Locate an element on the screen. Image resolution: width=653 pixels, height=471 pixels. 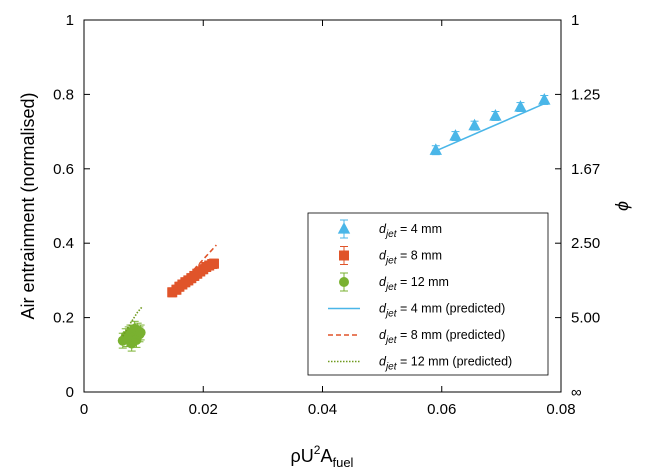
x-tick-label: 0.02 is located at coordinates (203, 409).